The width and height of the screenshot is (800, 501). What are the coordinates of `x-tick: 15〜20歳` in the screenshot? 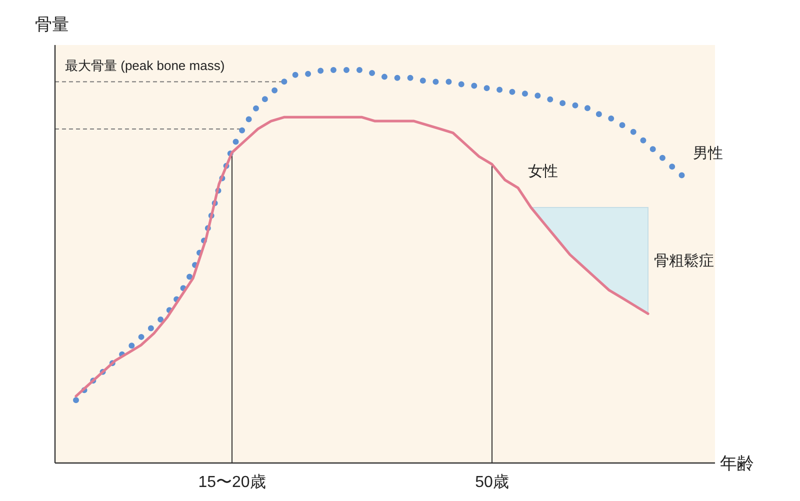 It's located at (232, 482).